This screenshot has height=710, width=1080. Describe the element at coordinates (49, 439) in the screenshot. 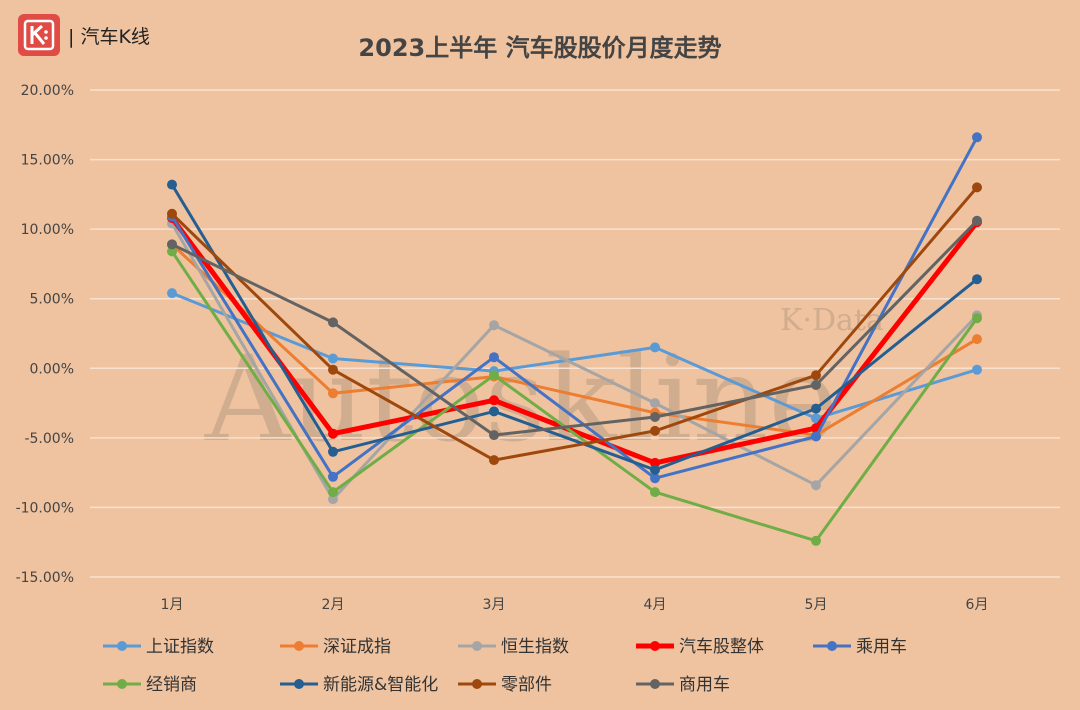

I see `y-tick-label: -5.00%` at that location.